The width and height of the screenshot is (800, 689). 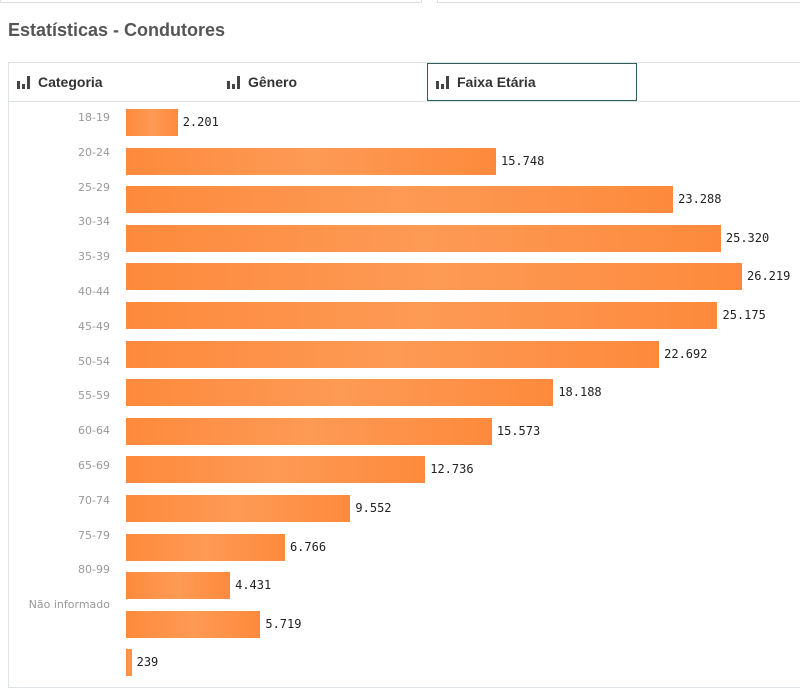 What do you see at coordinates (580, 392) in the screenshot?
I see `value-label: 18.188` at bounding box center [580, 392].